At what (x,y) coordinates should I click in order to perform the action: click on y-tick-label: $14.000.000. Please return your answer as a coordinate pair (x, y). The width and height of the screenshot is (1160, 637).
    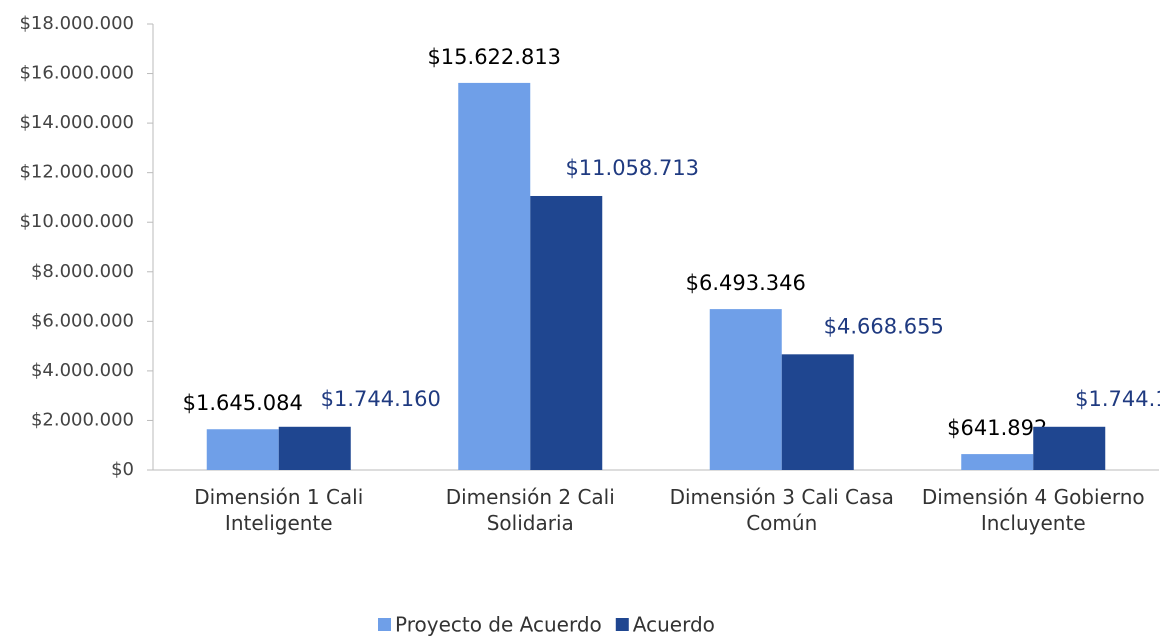
    Looking at the image, I should click on (76, 122).